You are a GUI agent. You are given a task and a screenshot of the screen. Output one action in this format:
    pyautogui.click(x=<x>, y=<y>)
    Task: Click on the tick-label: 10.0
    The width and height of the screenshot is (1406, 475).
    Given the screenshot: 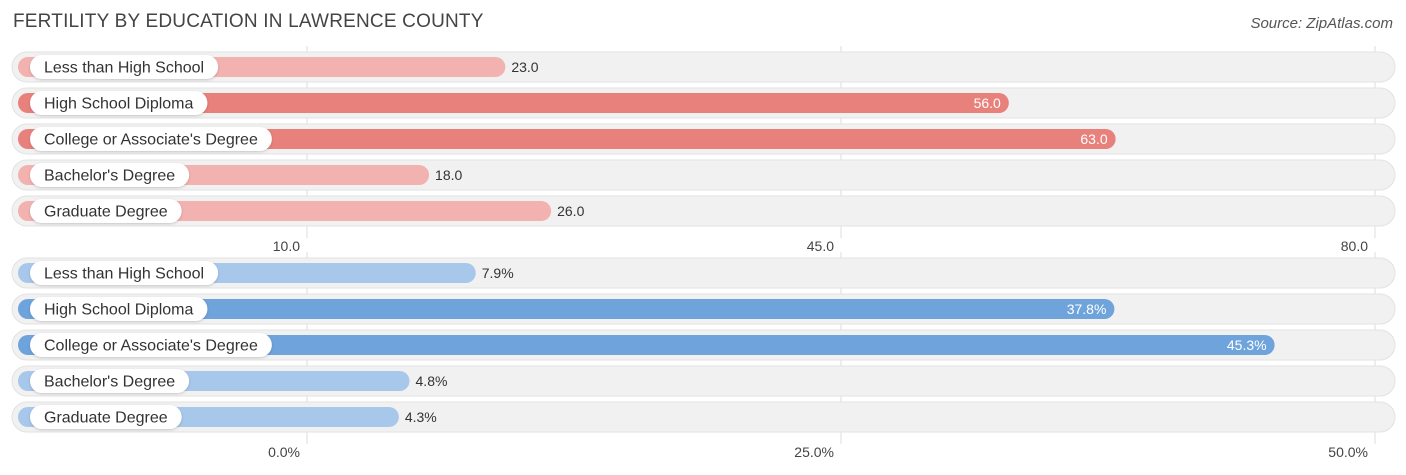 What is the action you would take?
    pyautogui.click(x=286, y=246)
    